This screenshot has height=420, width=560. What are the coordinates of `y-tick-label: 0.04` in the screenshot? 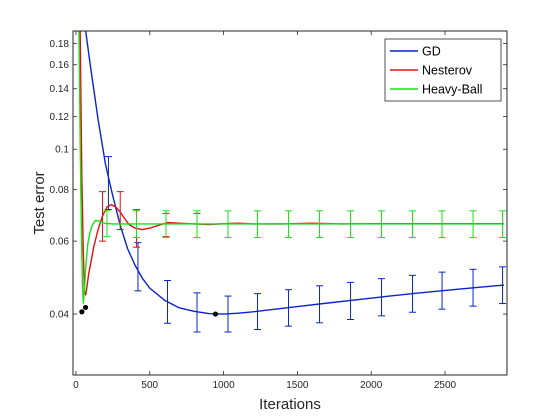 It's located at (60, 315).